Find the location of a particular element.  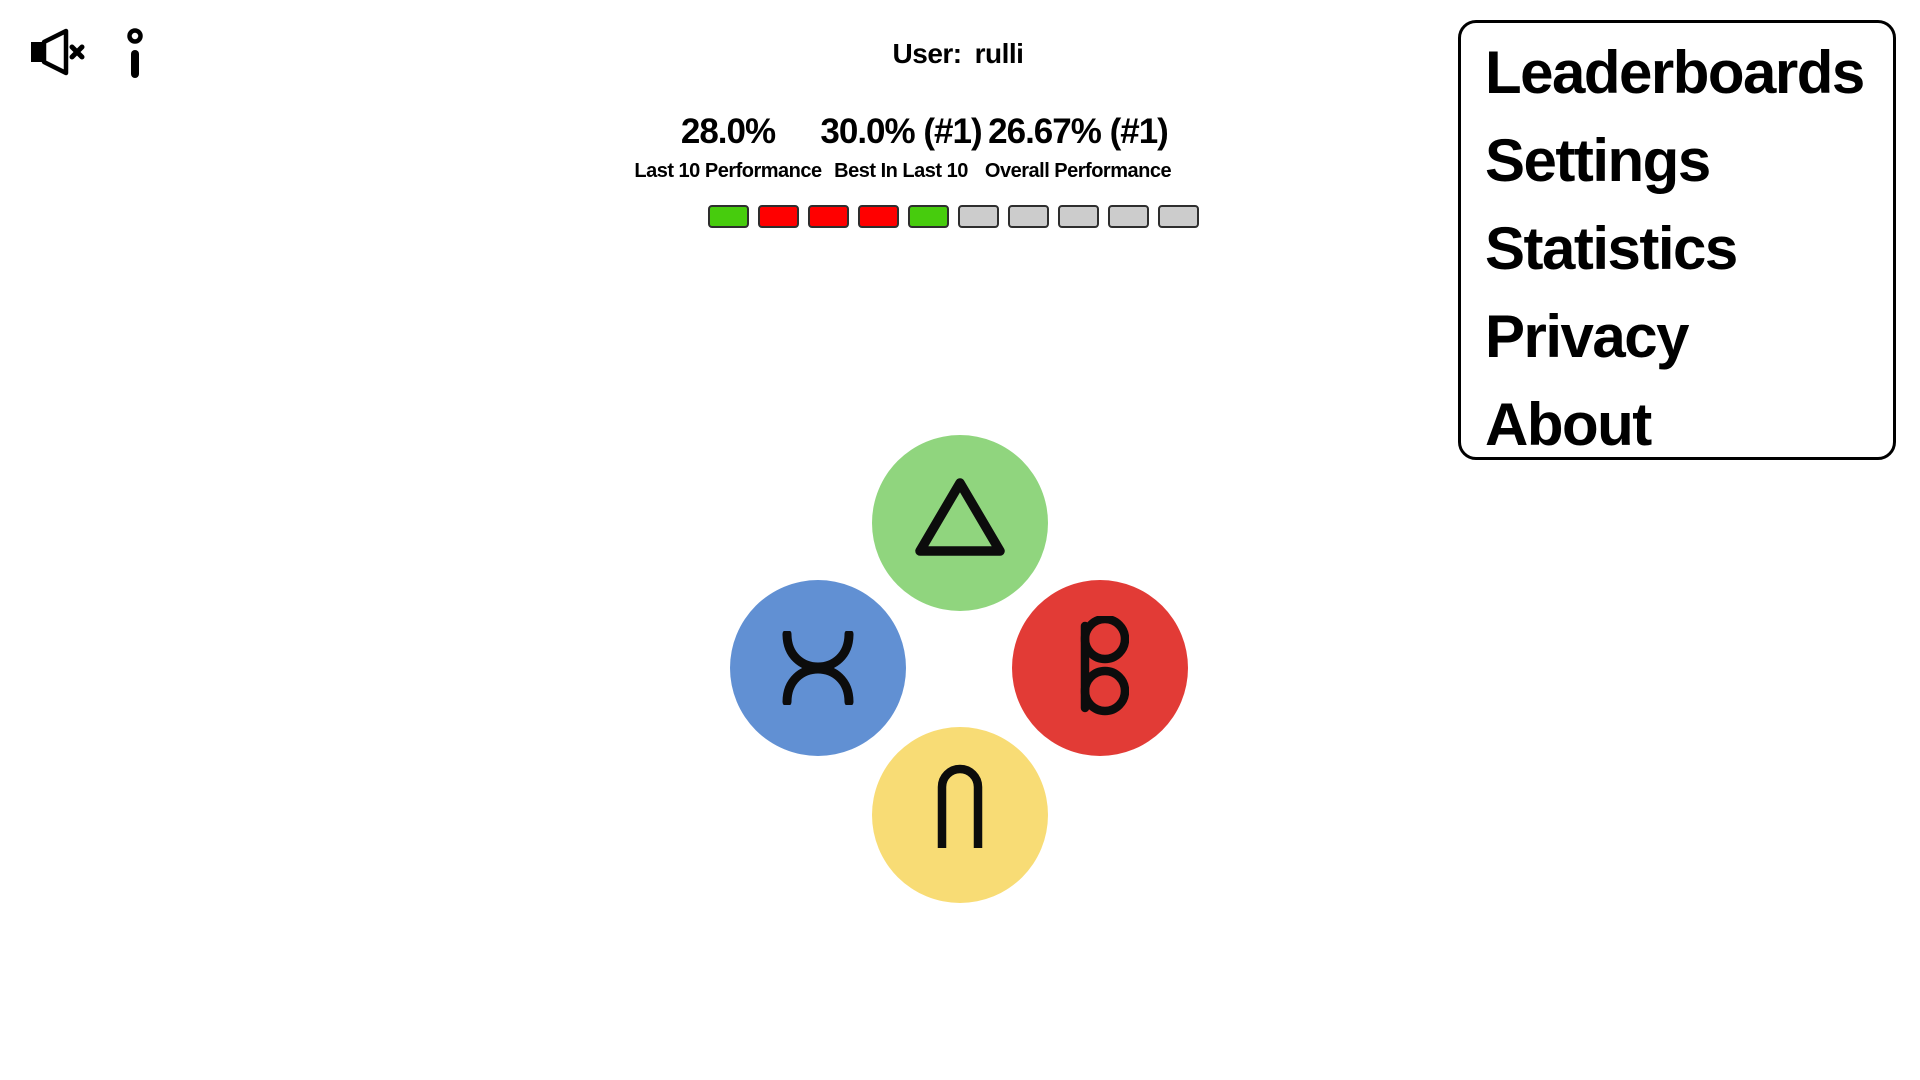

history-row is located at coordinates (953, 216).